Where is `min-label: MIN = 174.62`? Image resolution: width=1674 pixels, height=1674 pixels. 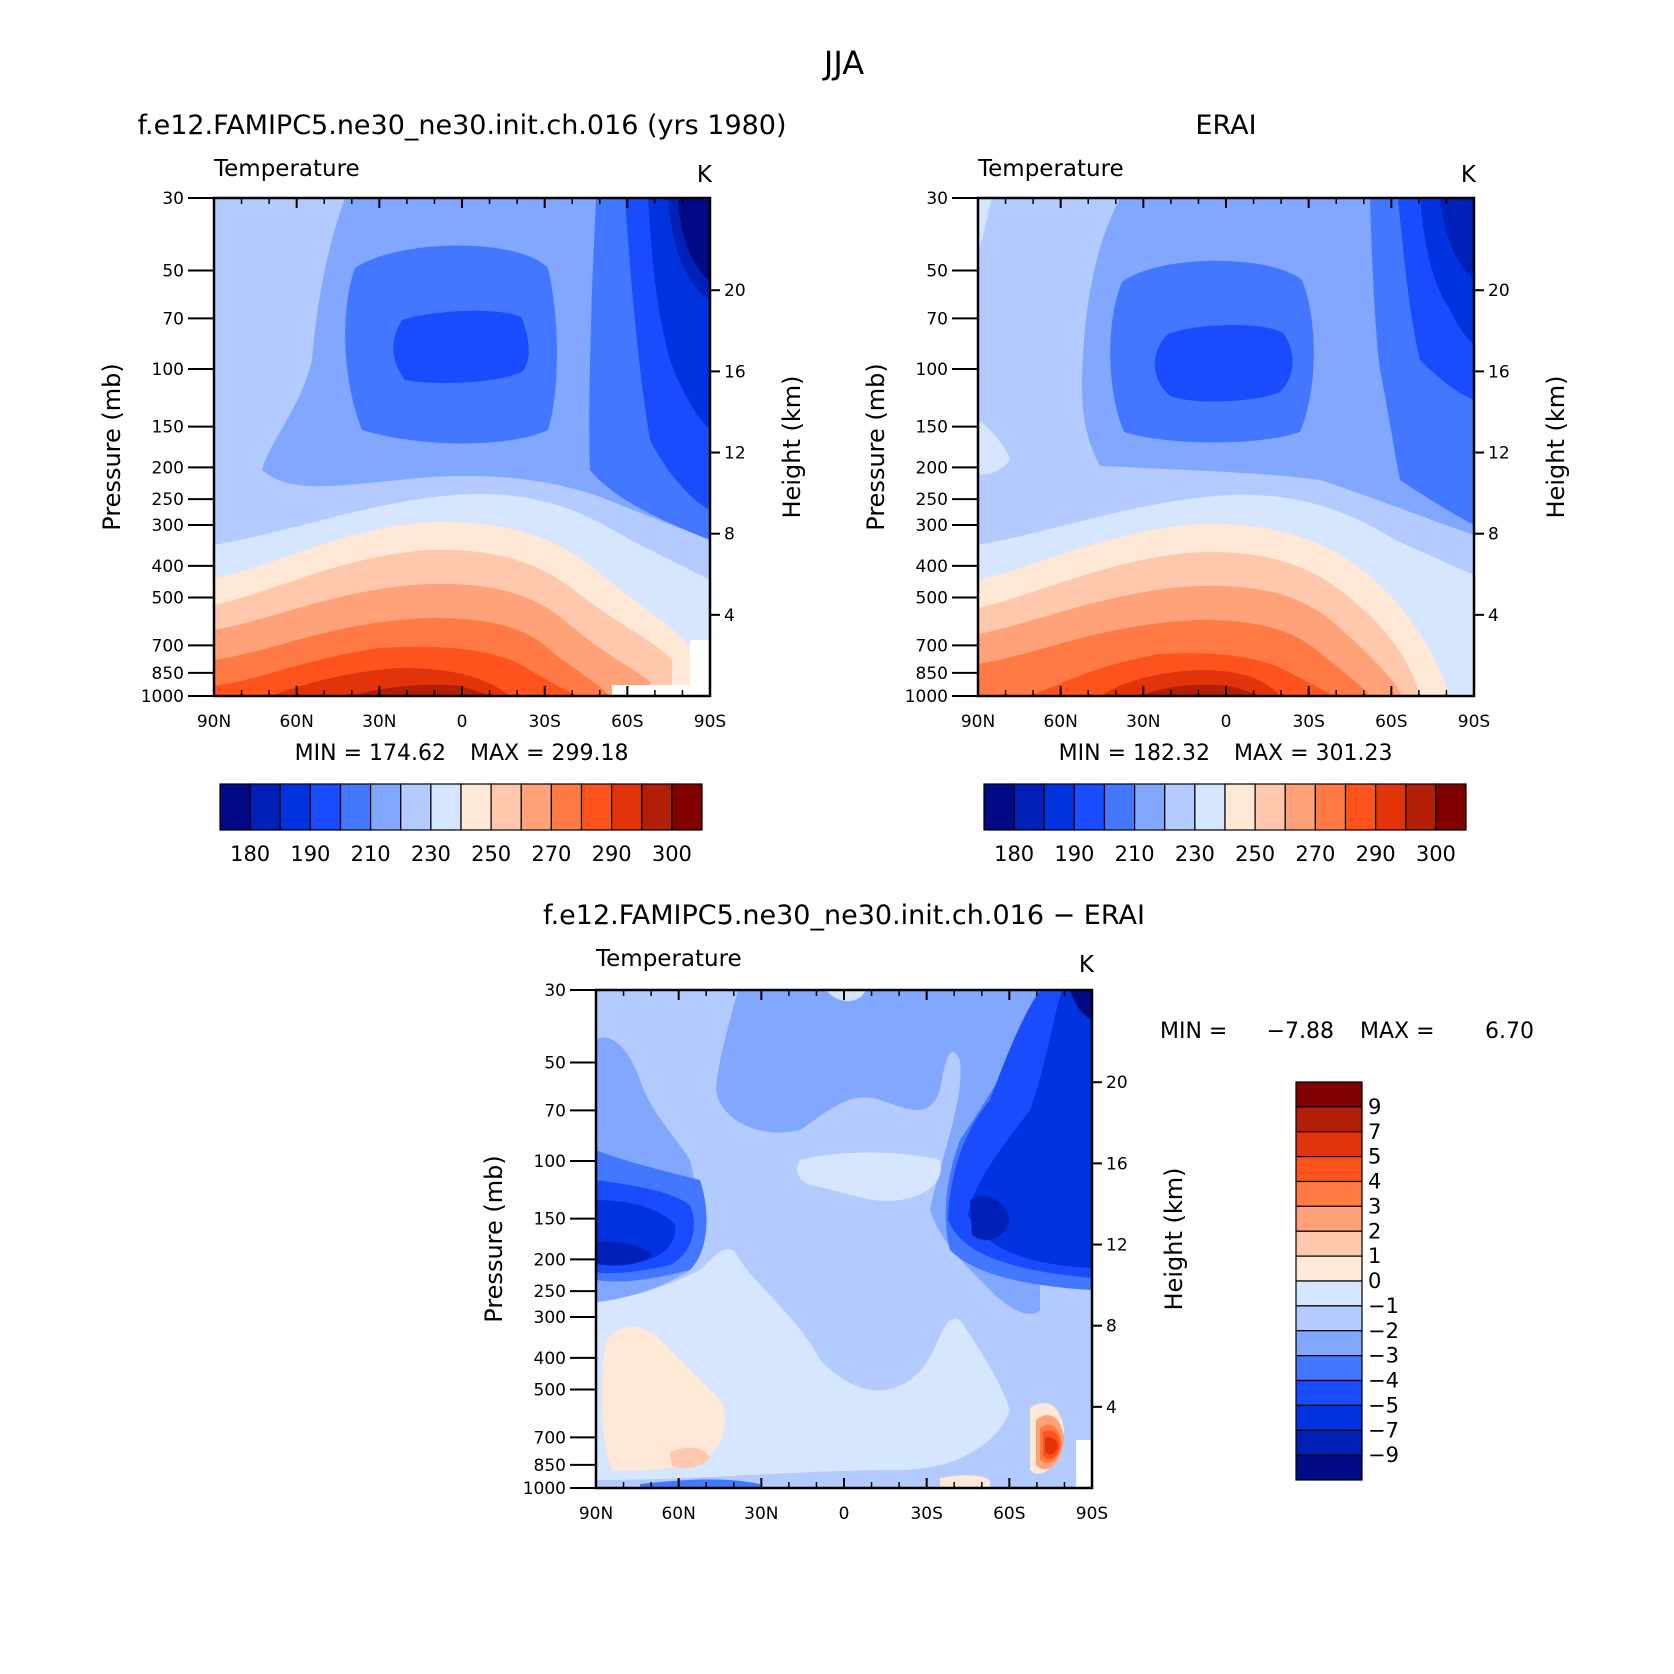 min-label: MIN = 174.62 is located at coordinates (370, 753).